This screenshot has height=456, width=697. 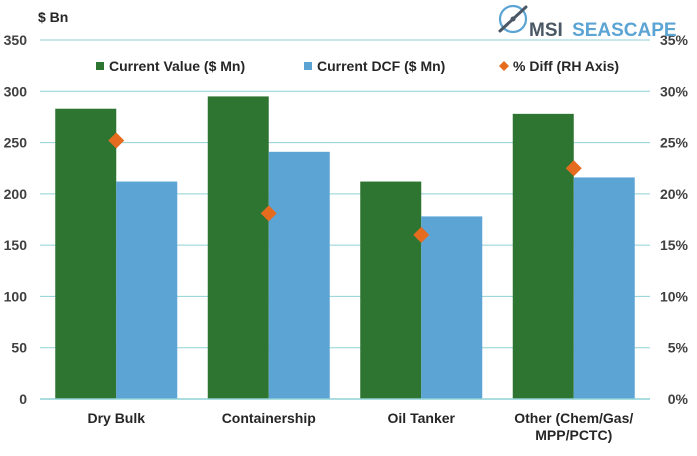 What do you see at coordinates (177, 66) in the screenshot?
I see `legend-label: Current Value ($ Mn)` at bounding box center [177, 66].